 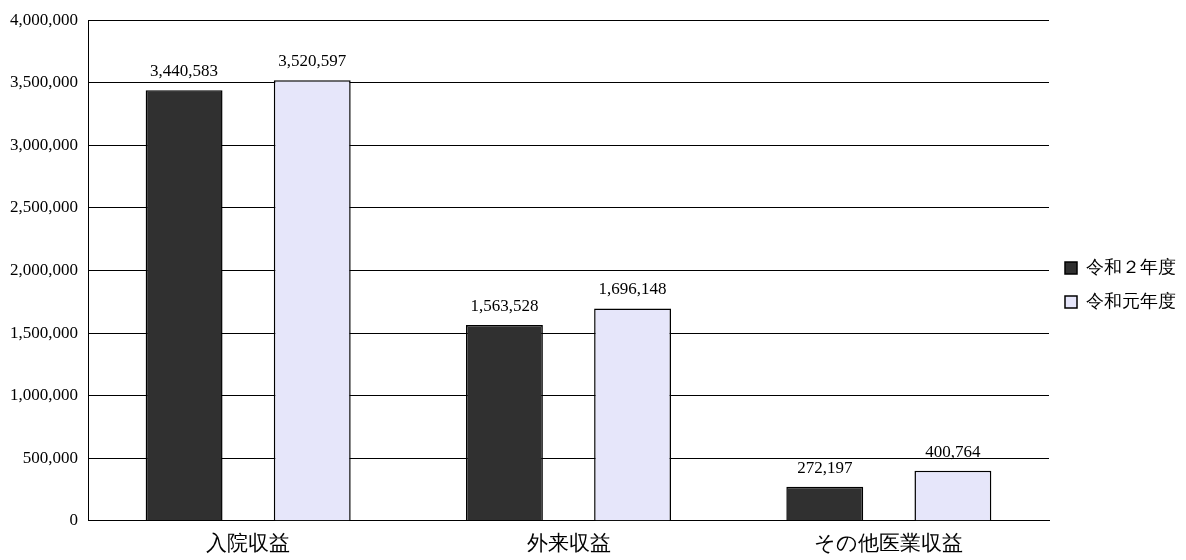 What do you see at coordinates (632, 289) in the screenshot?
I see `data-label: 1,696,148` at bounding box center [632, 289].